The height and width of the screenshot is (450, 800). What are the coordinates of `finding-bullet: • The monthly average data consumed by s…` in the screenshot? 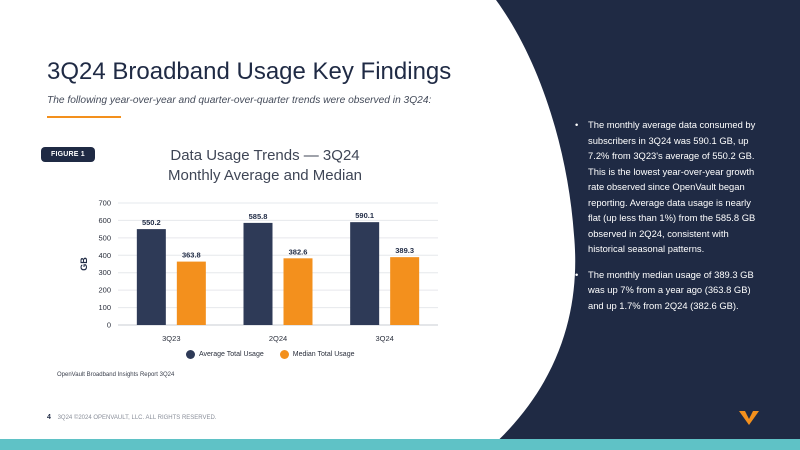 It's located at (667, 187).